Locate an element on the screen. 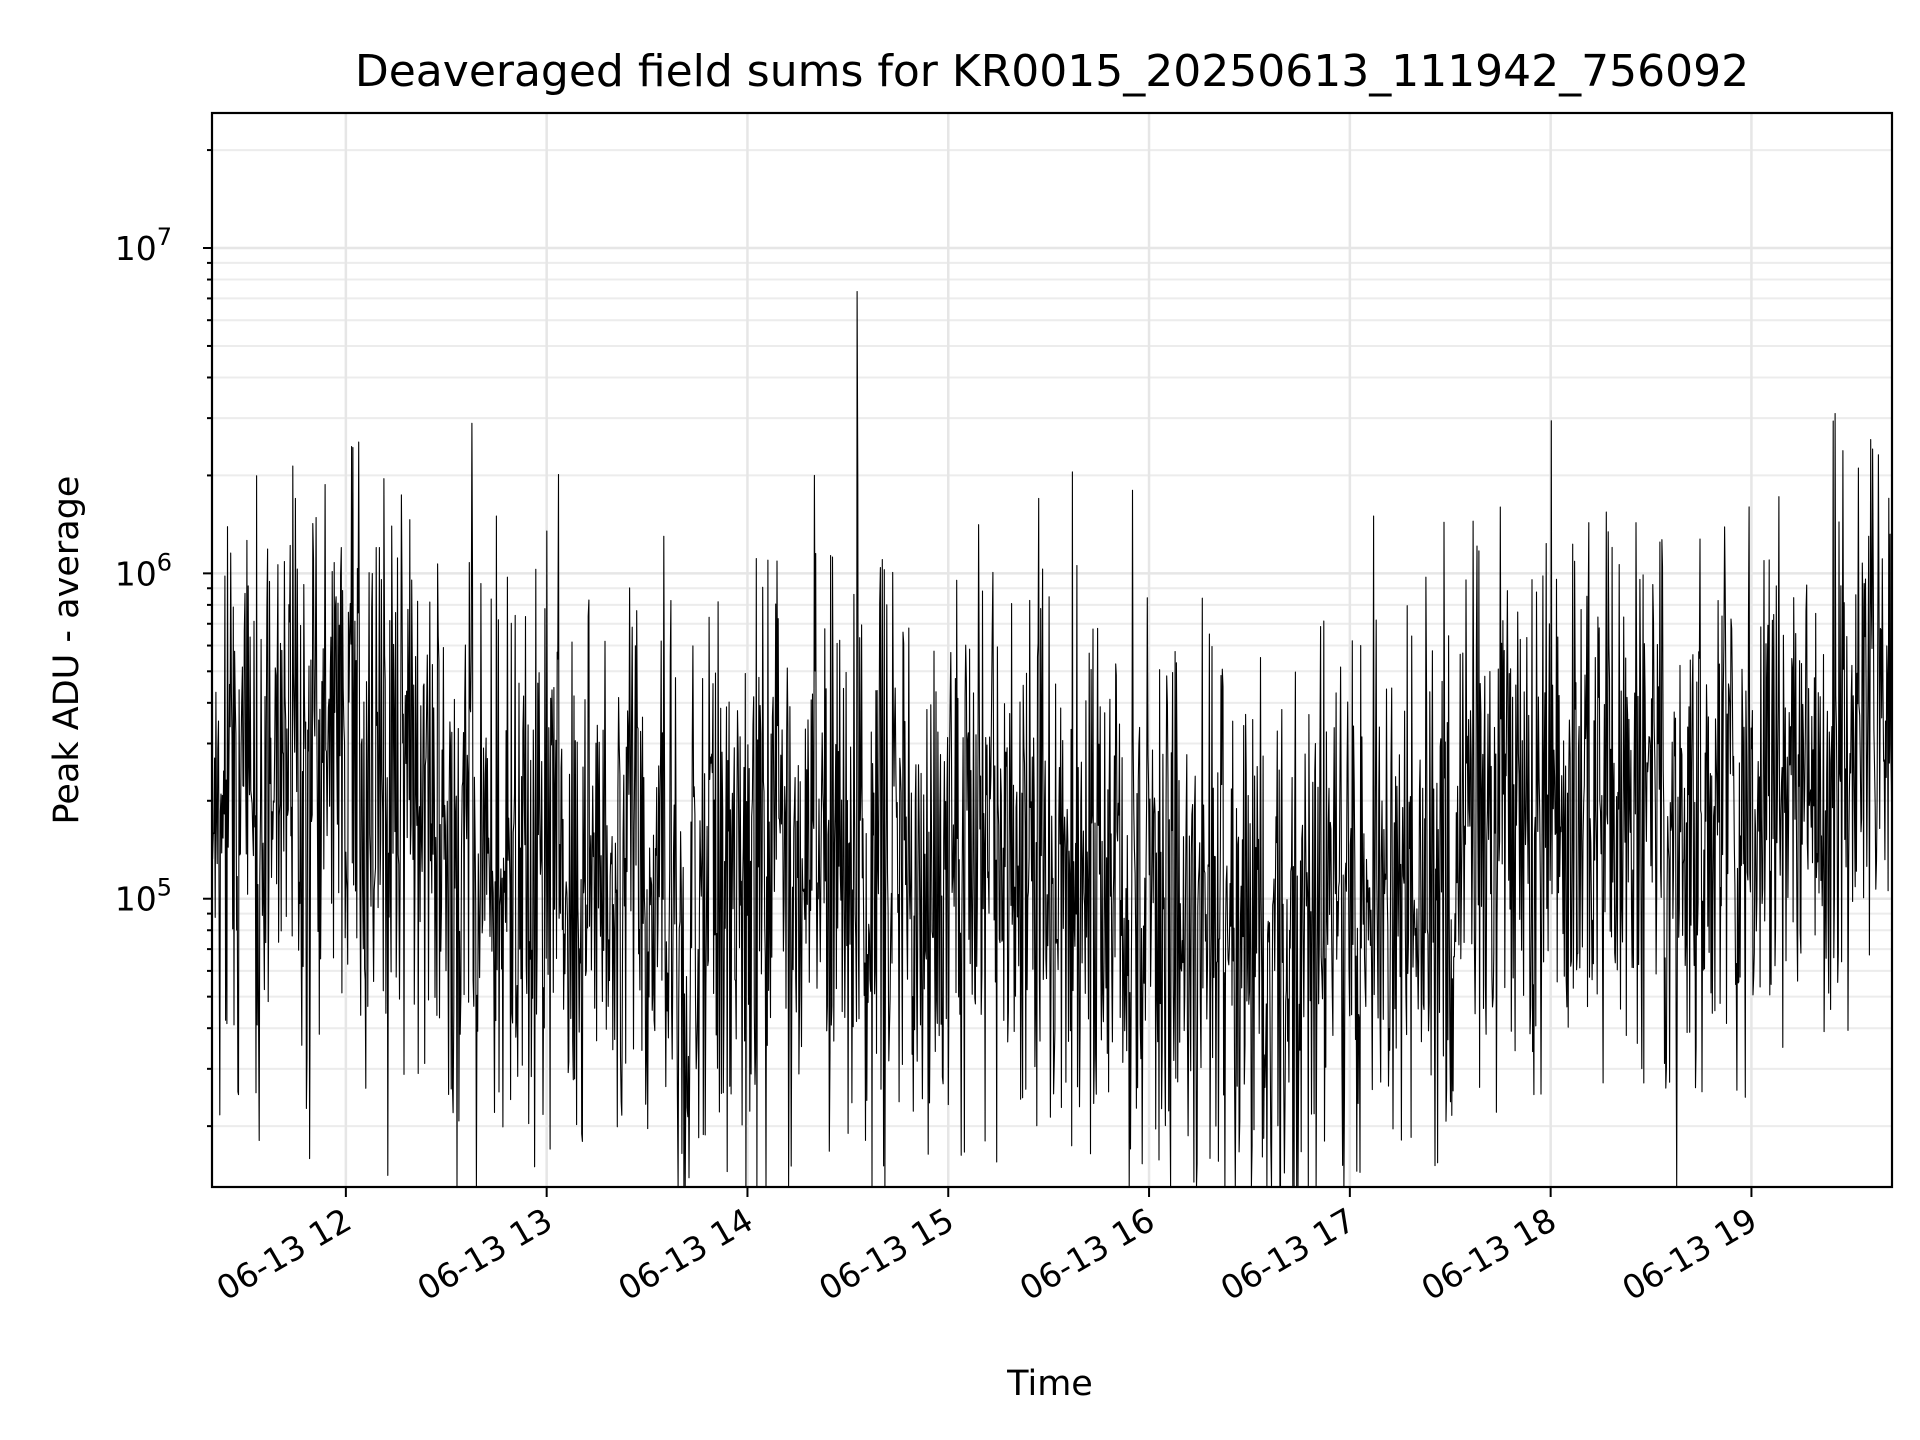  x-axis-label: Time is located at coordinates (1049, 1384).